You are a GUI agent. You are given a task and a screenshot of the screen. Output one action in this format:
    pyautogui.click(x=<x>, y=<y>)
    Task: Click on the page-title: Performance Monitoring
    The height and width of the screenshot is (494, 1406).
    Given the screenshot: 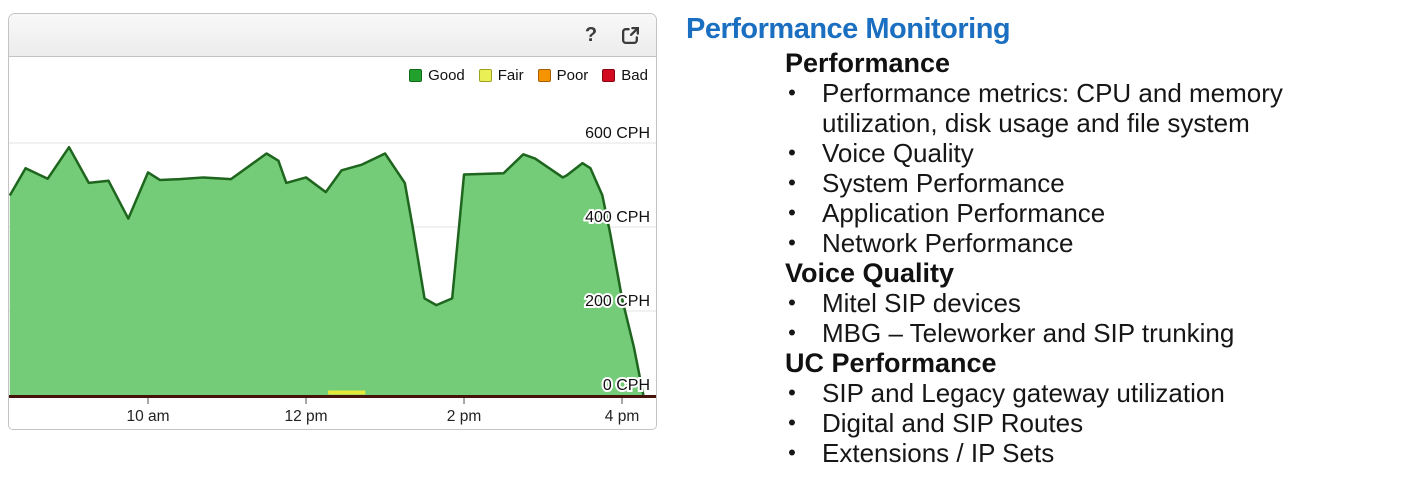 What is the action you would take?
    pyautogui.click(x=848, y=29)
    